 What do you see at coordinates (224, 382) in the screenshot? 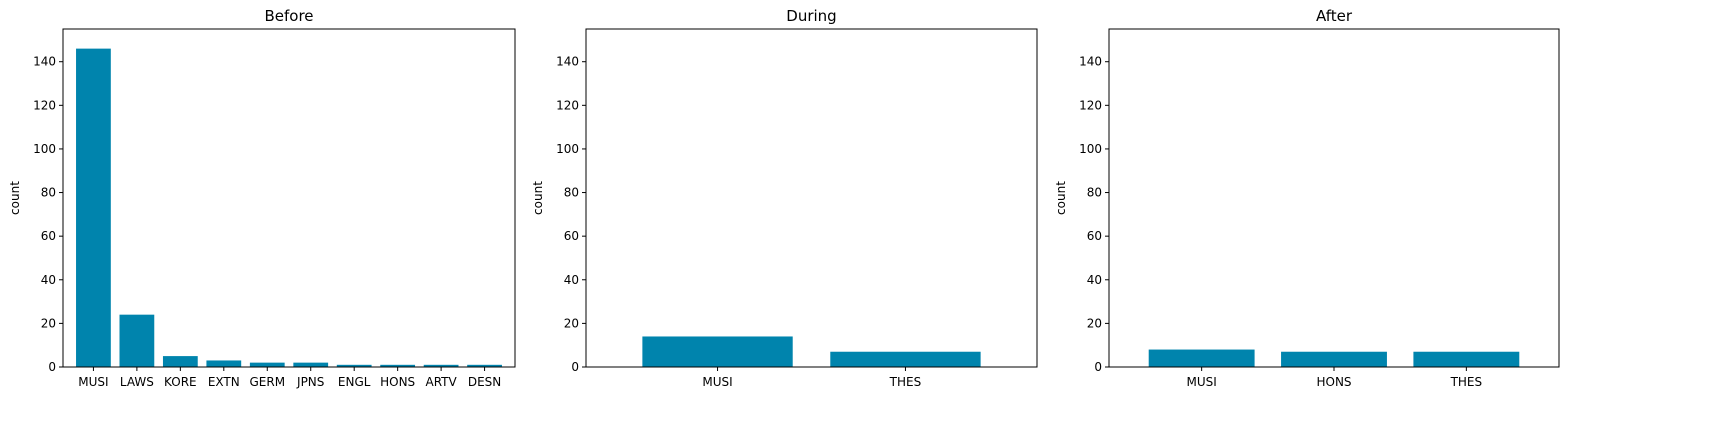
I see `x-tick-label: EXTN` at bounding box center [224, 382].